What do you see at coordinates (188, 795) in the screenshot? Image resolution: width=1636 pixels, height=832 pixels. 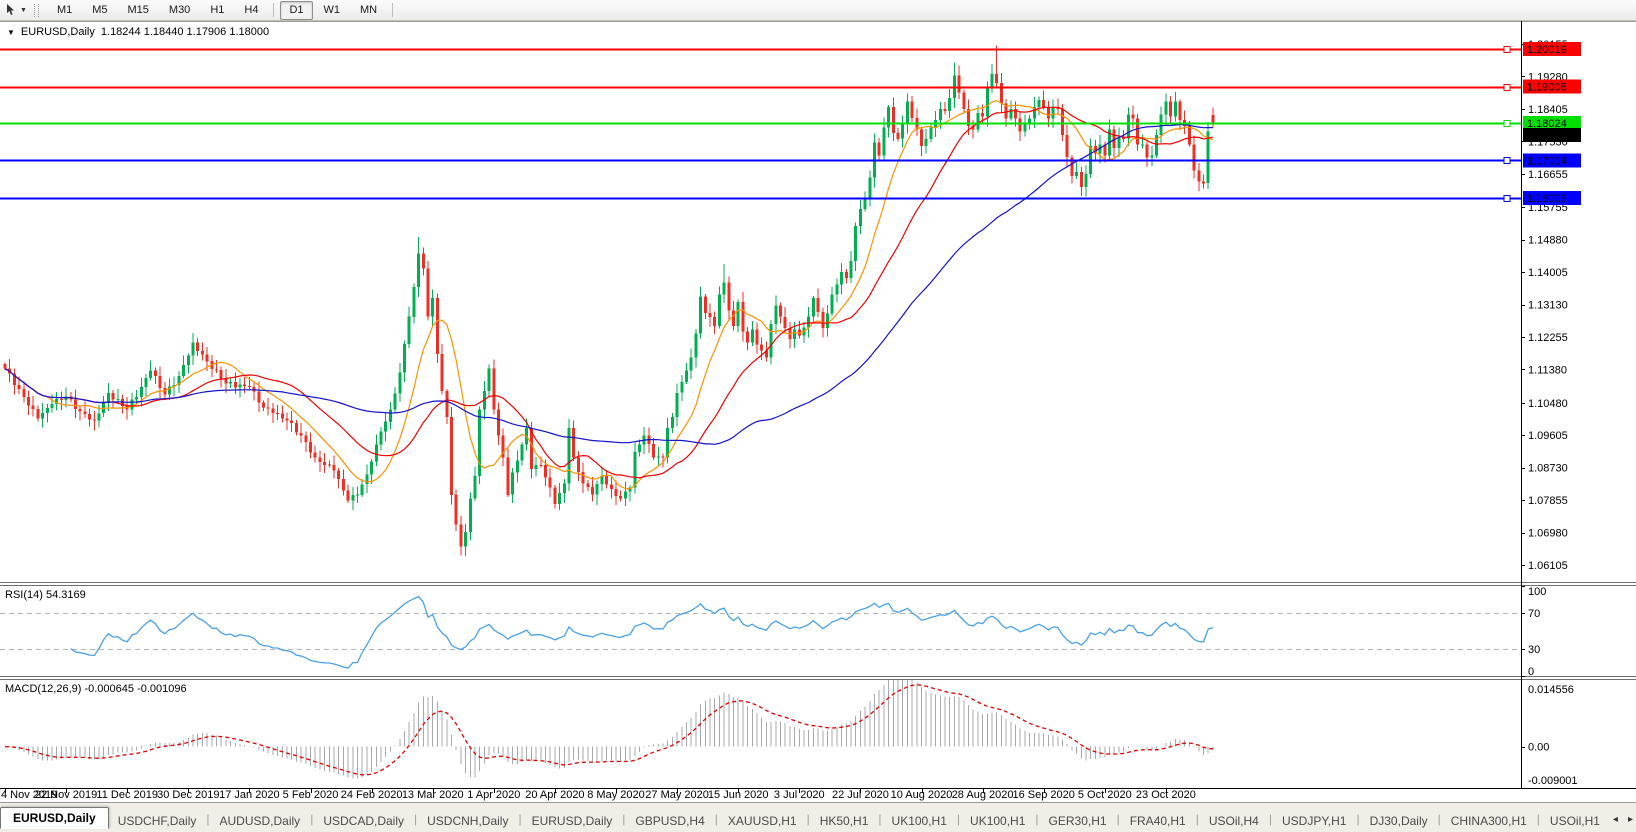 I see `svg-text: 30 Dec 2019` at bounding box center [188, 795].